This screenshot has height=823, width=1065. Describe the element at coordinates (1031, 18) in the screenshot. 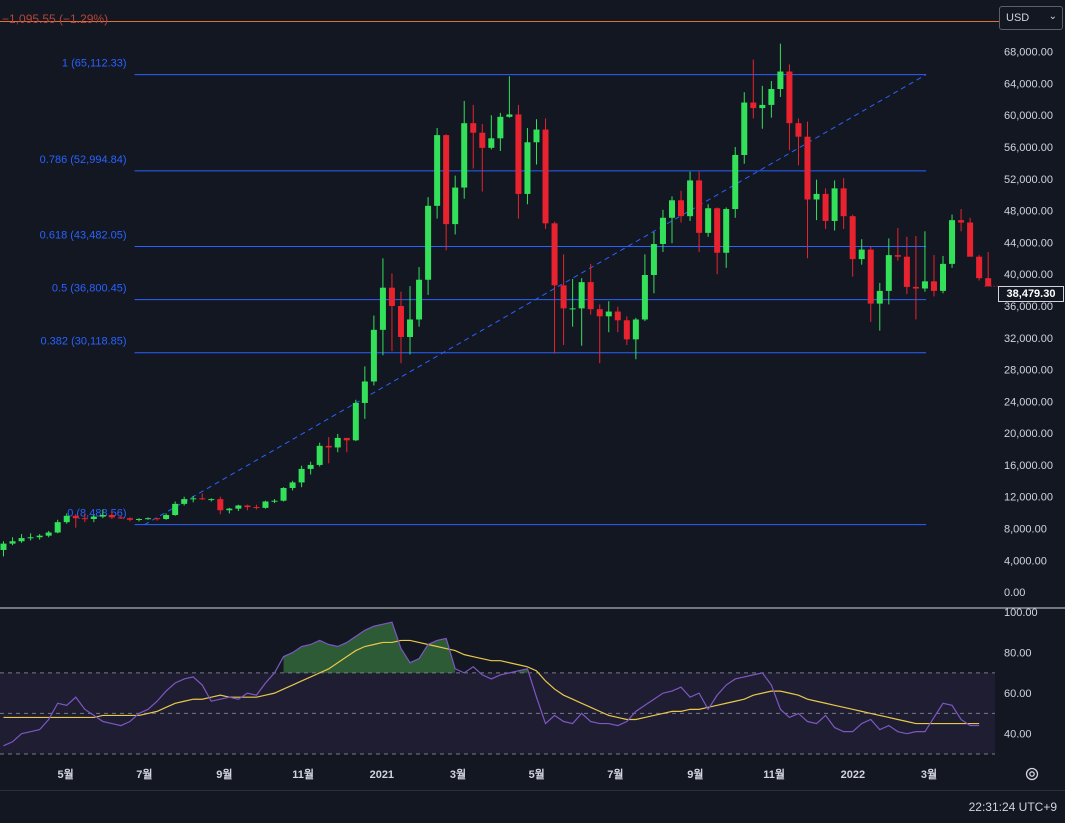

I see `currency-selector: USD ⌄` at that location.